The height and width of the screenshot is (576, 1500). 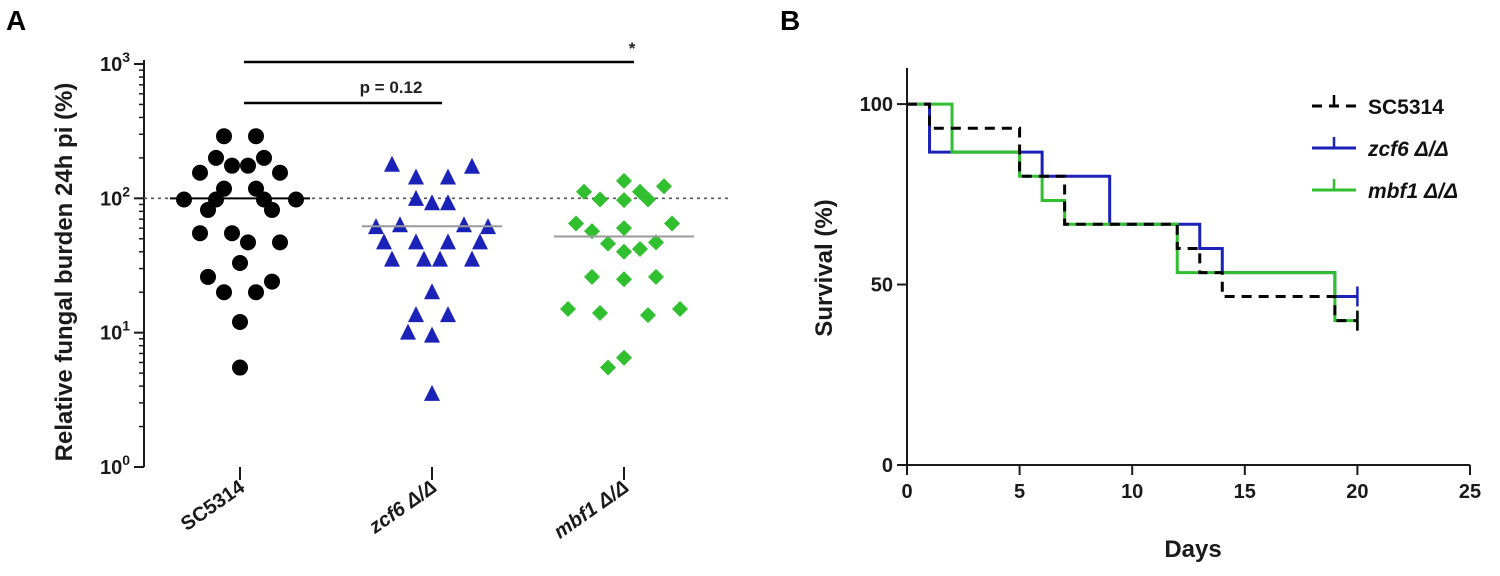 I want to click on x-category-label: zcf6 Δ/Δ, so click(x=402, y=507).